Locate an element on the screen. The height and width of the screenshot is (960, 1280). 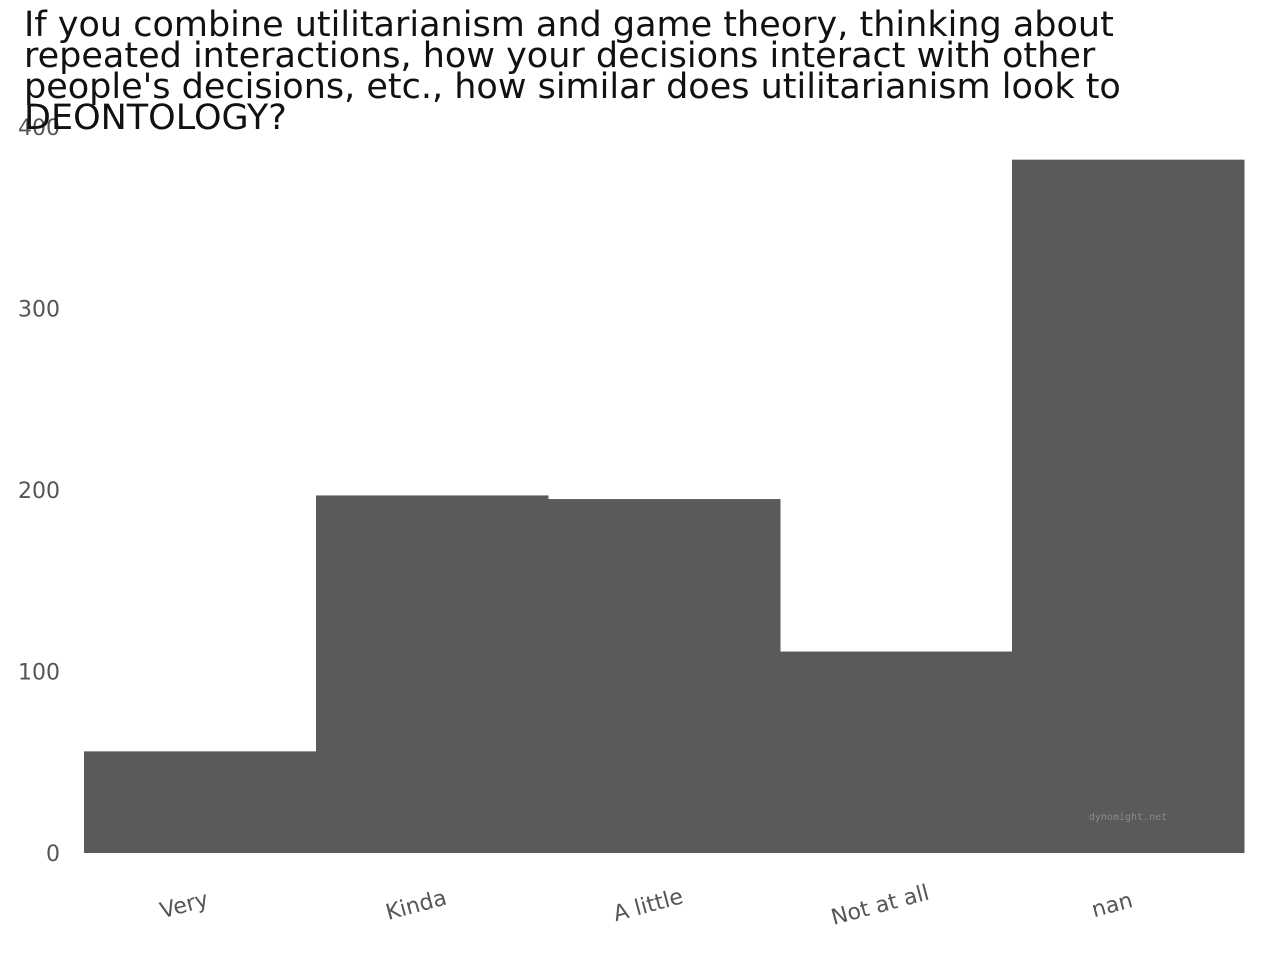
x-category-label-kinda: Kinda is located at coordinates (416, 906).